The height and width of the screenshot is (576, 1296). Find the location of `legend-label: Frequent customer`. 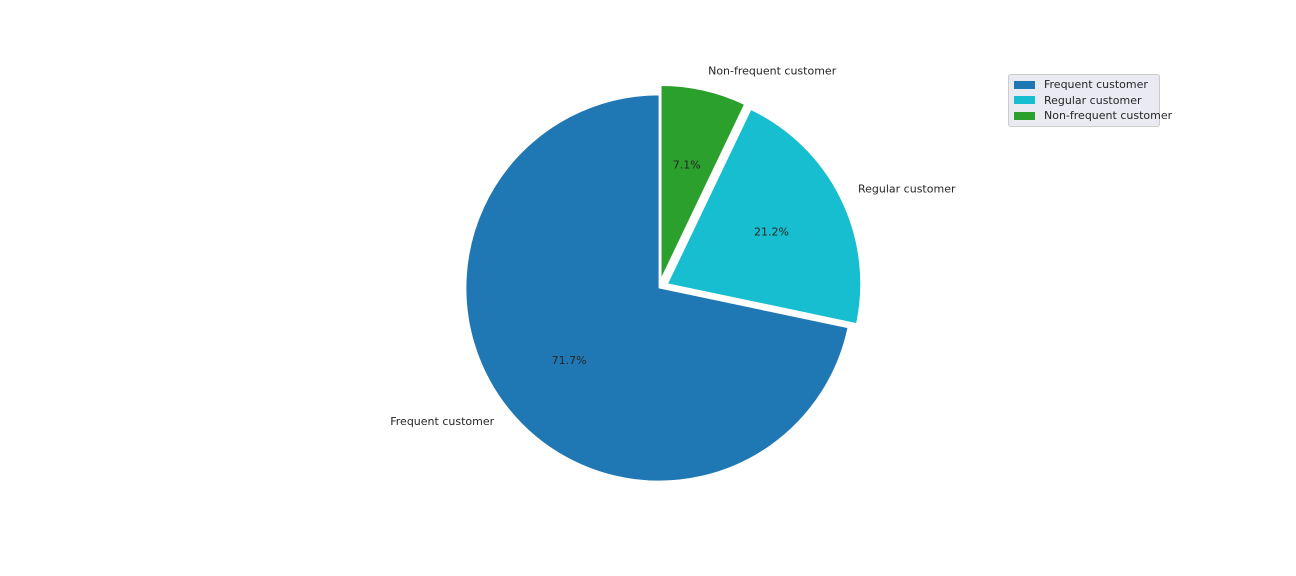

legend-label: Frequent customer is located at coordinates (1096, 85).